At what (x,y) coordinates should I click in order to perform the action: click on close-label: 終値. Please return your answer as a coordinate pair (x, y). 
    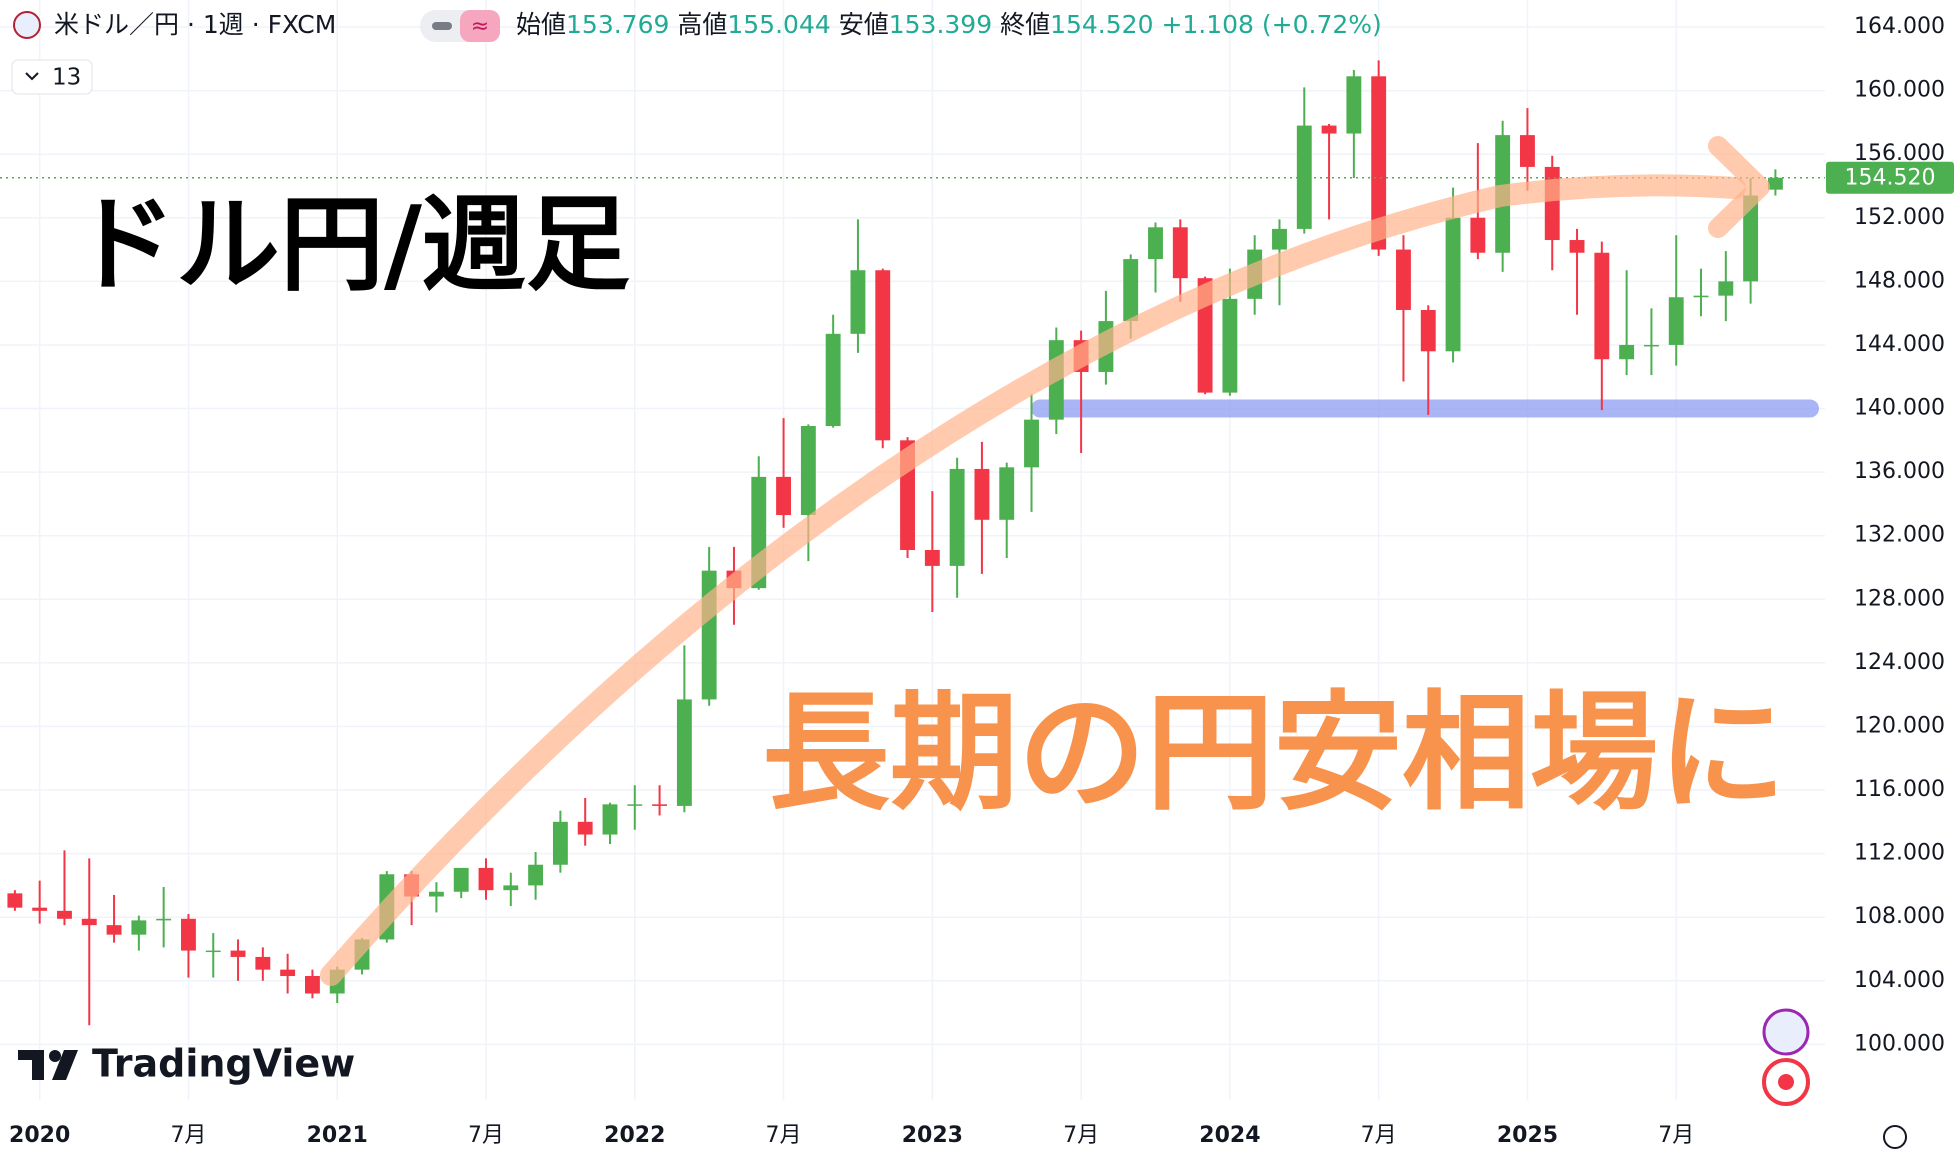
    Looking at the image, I should click on (1025, 24).